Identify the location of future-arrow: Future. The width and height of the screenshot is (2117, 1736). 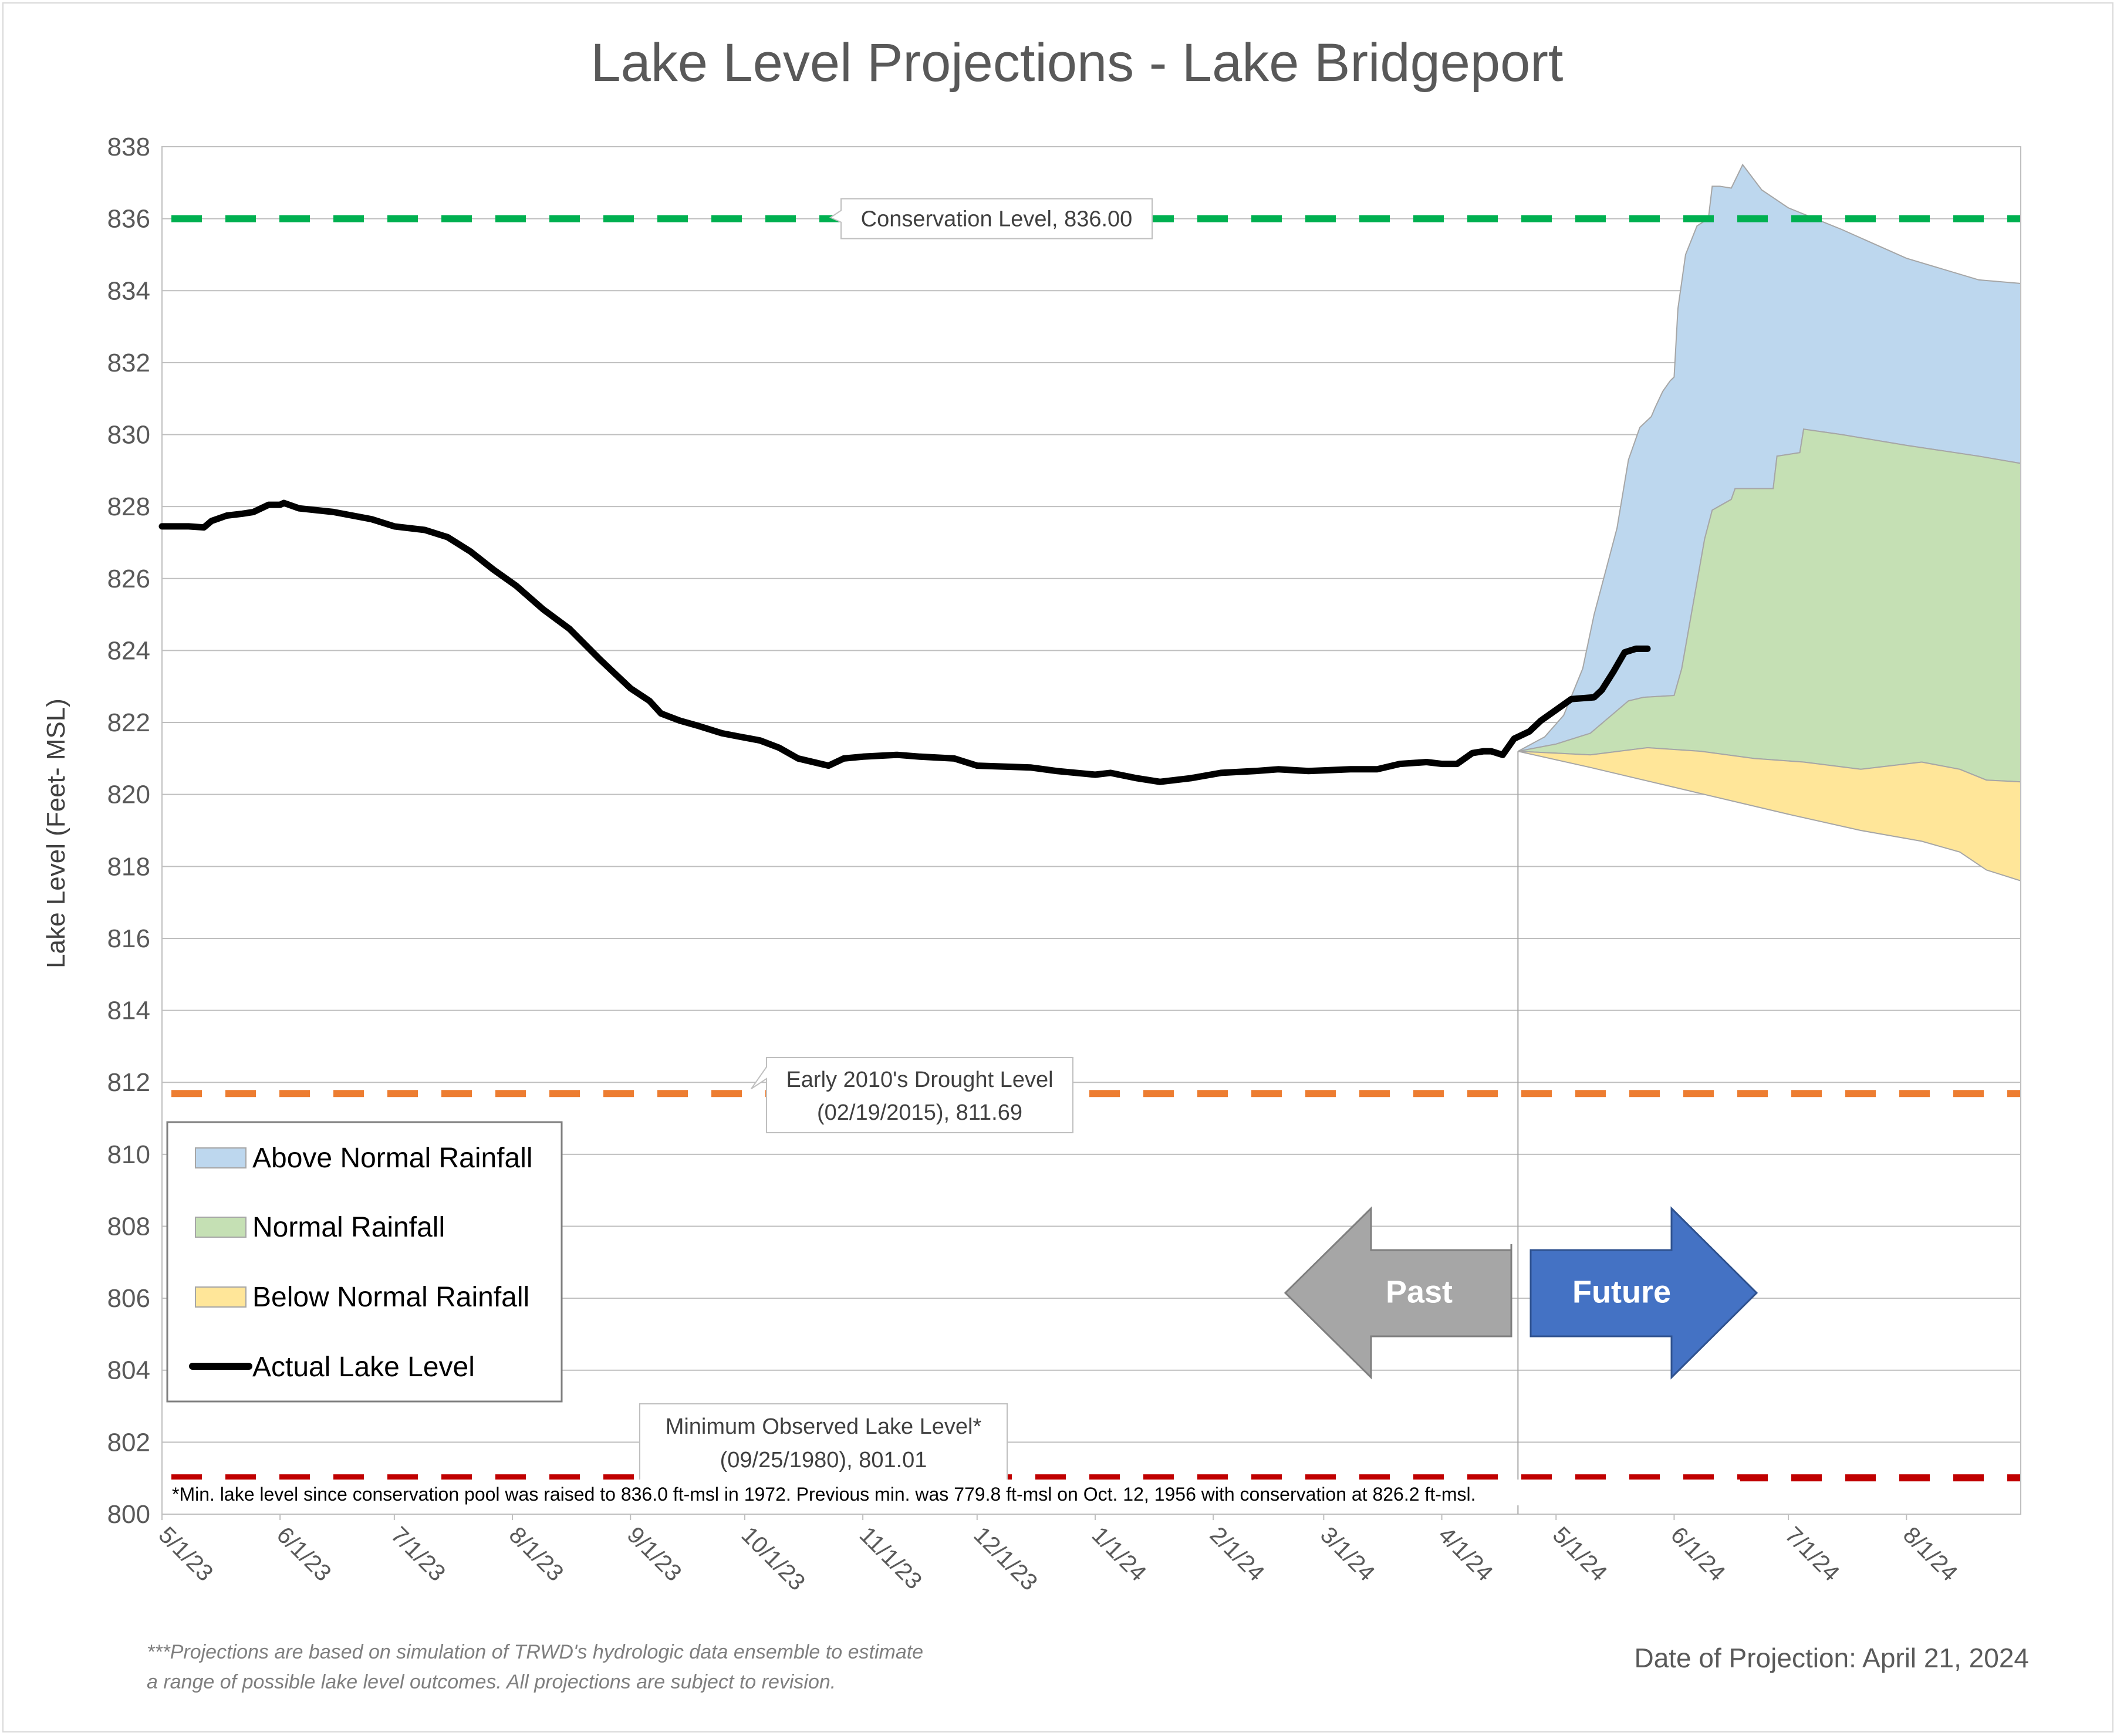
(1643, 1293).